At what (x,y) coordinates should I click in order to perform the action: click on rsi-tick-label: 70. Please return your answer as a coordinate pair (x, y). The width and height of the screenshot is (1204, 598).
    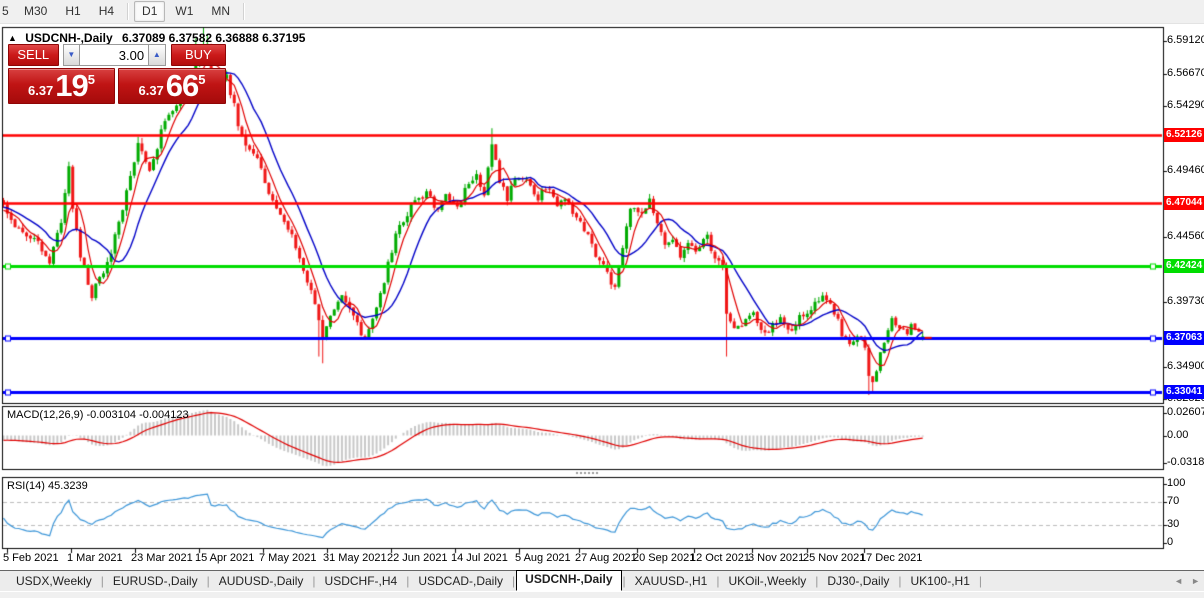
    Looking at the image, I should click on (1173, 500).